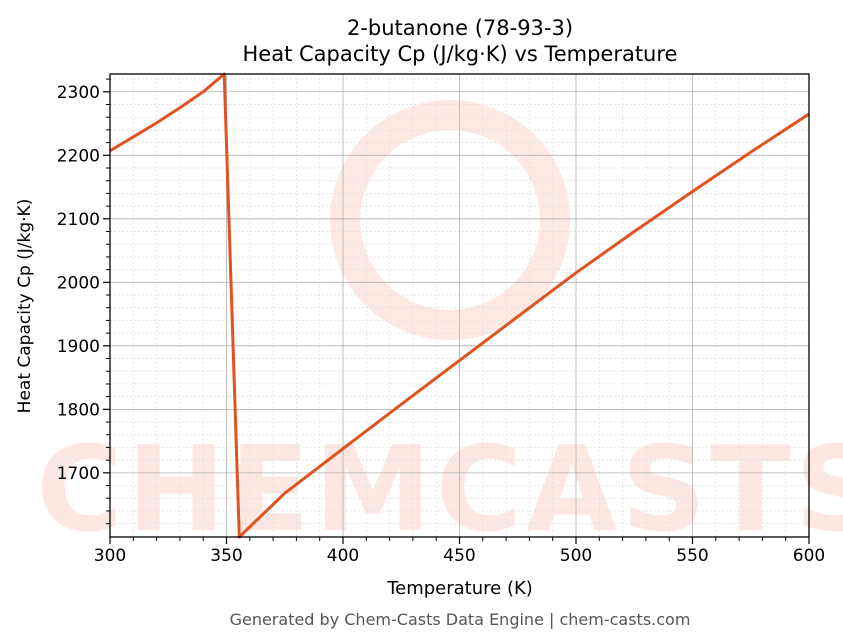 This screenshot has width=843, height=644. What do you see at coordinates (692, 556) in the screenshot?
I see `x-tick-label: 550` at bounding box center [692, 556].